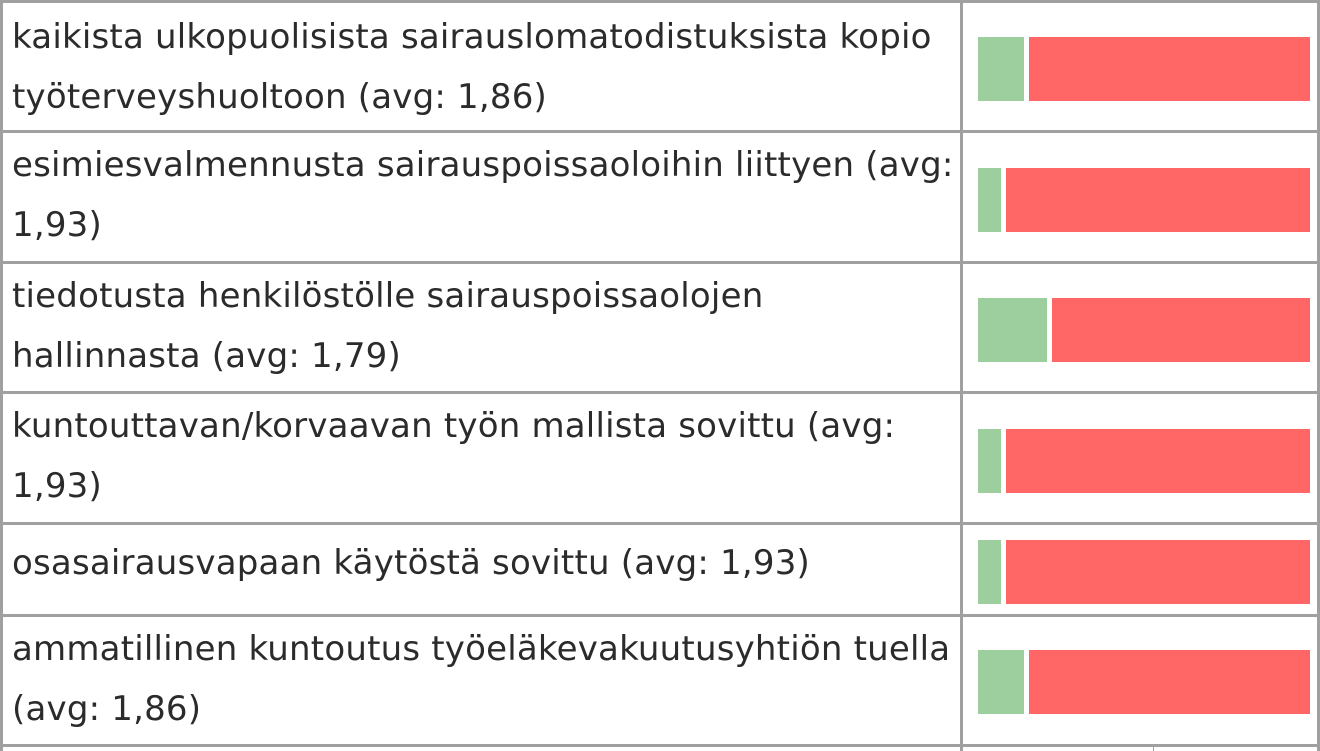 Image resolution: width=1320 pixels, height=751 pixels. What do you see at coordinates (1318, 375) in the screenshot?
I see `table-border-right` at bounding box center [1318, 375].